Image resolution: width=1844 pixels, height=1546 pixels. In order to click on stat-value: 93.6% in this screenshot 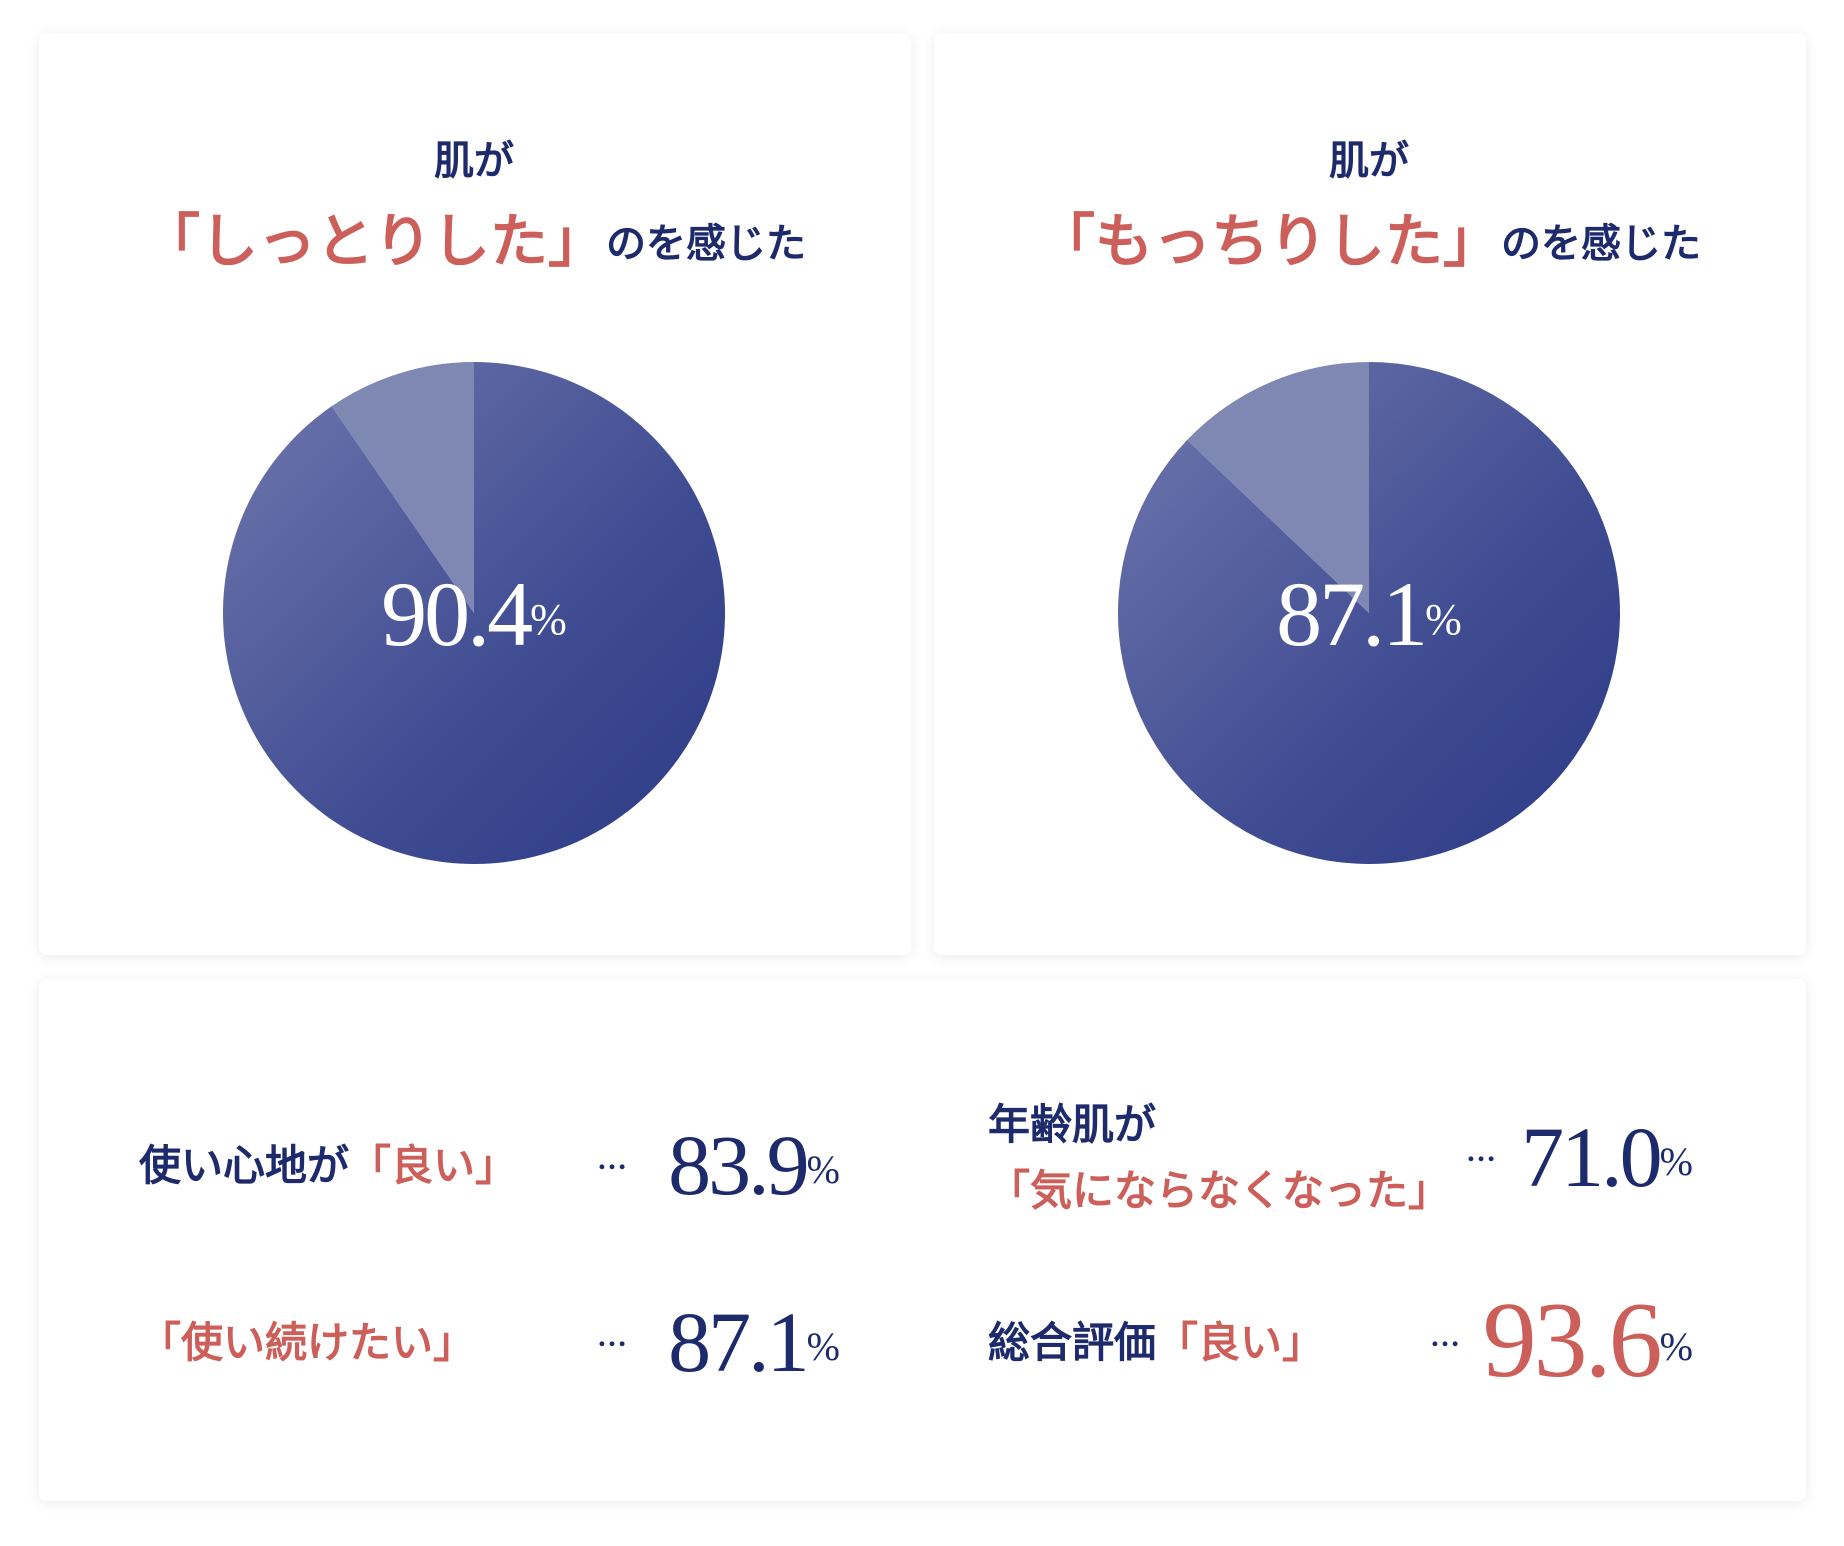, I will do `click(1588, 1340)`.